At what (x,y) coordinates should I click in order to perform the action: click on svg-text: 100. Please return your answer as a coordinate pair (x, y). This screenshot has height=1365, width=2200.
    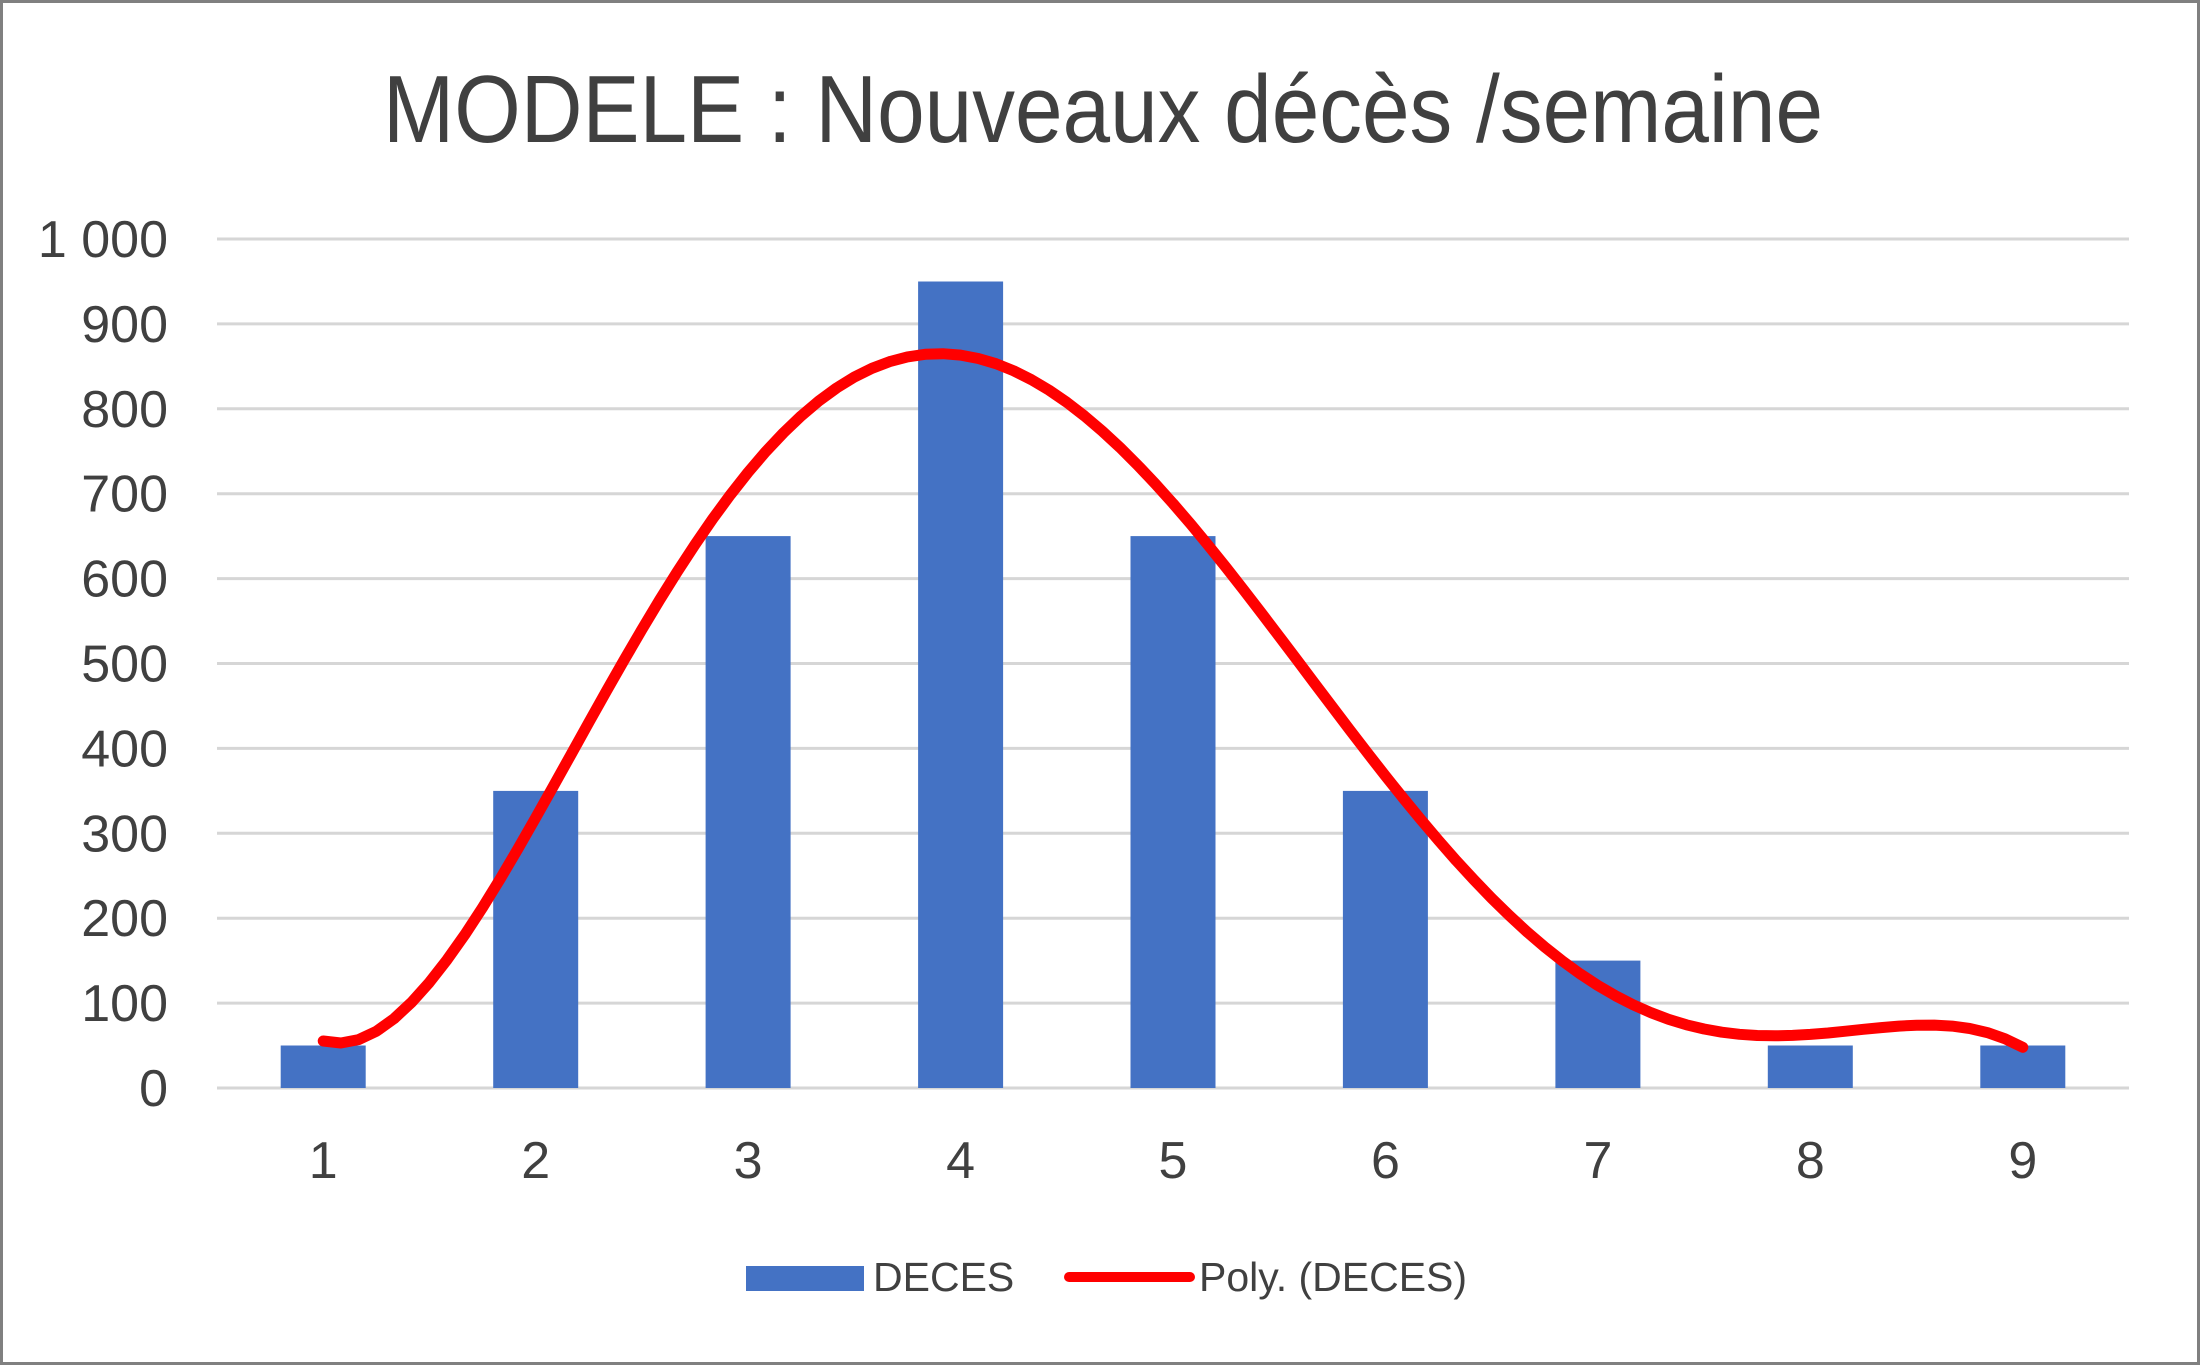
    Looking at the image, I should click on (124, 1004).